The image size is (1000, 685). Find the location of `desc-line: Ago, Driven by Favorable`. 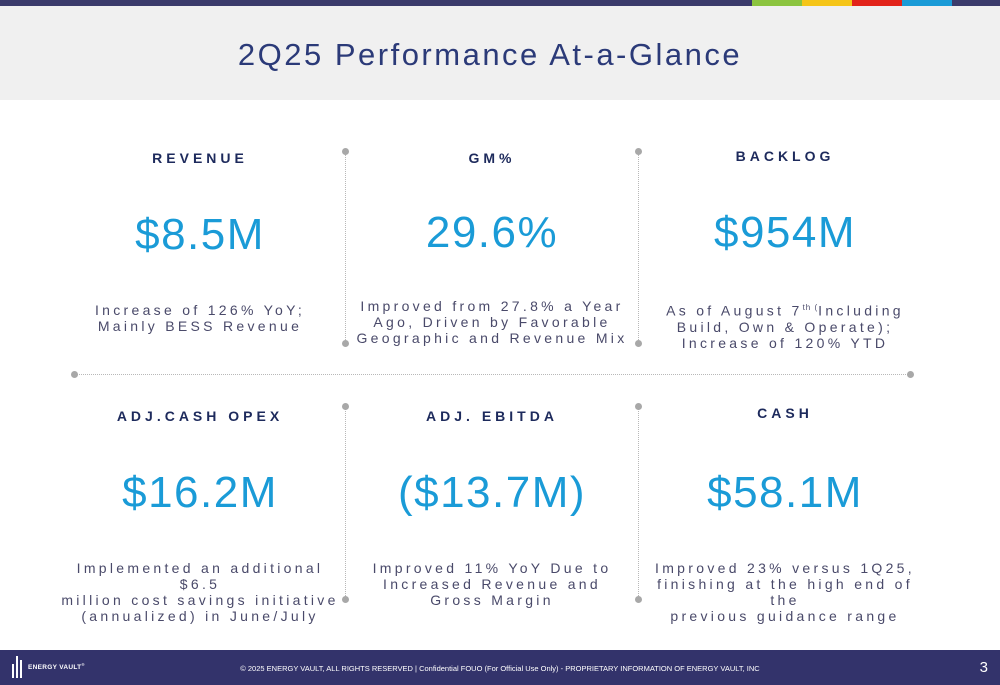

desc-line: Ago, Driven by Favorable is located at coordinates (492, 322).